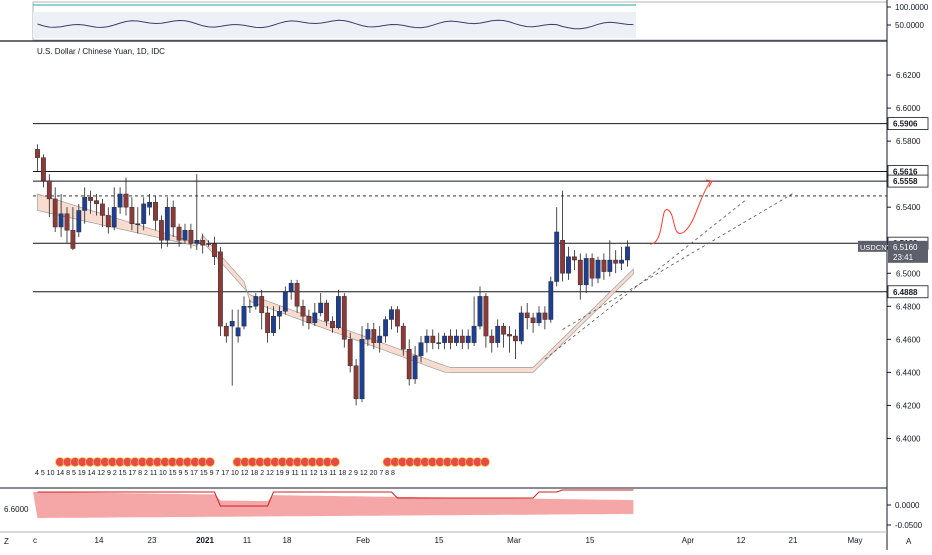 The width and height of the screenshot is (932, 555). I want to click on level-price-label: 6.4888, so click(905, 292).